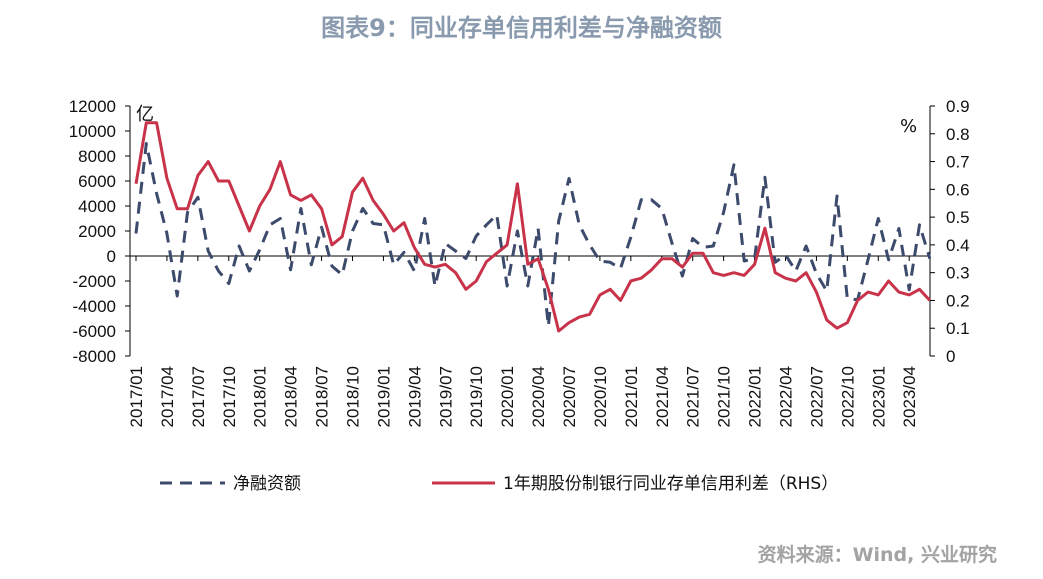 The height and width of the screenshot is (579, 1043). Describe the element at coordinates (785, 396) in the screenshot. I see `x-tick-label: 2022/04` at that location.